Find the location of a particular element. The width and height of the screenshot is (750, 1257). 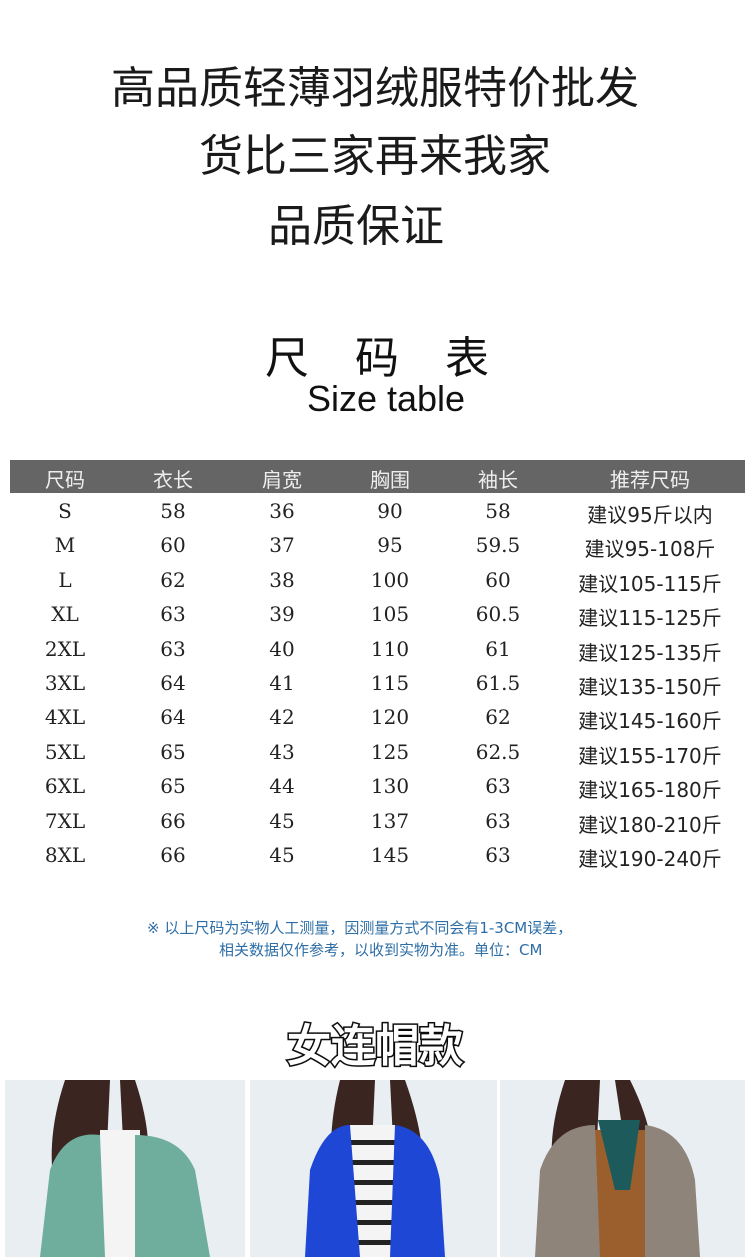

column-header: 衣长 is located at coordinates (173, 480).